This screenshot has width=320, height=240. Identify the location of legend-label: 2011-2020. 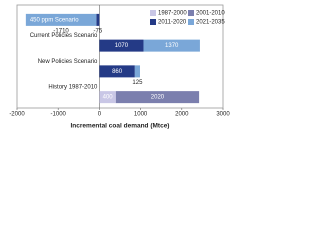
(172, 23).